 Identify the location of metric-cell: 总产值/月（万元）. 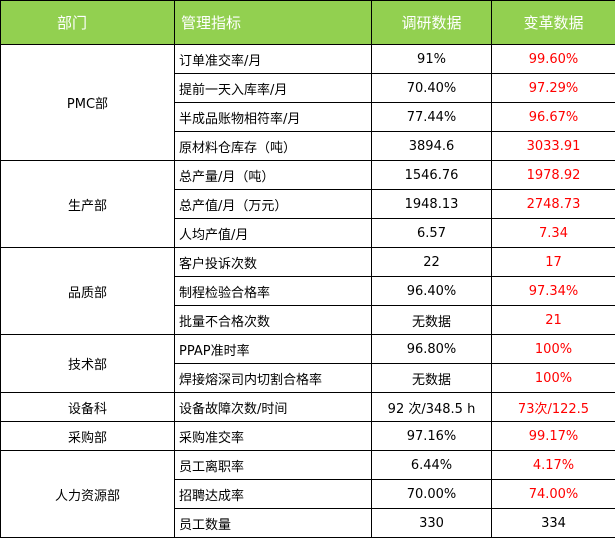
(273, 204).